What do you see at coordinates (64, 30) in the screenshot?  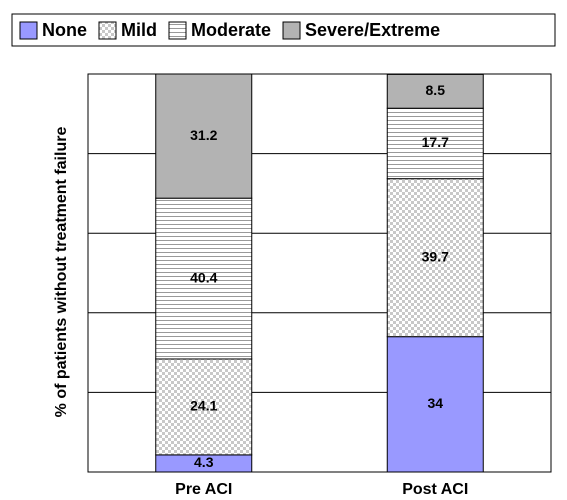 I see `legend-label: None` at bounding box center [64, 30].